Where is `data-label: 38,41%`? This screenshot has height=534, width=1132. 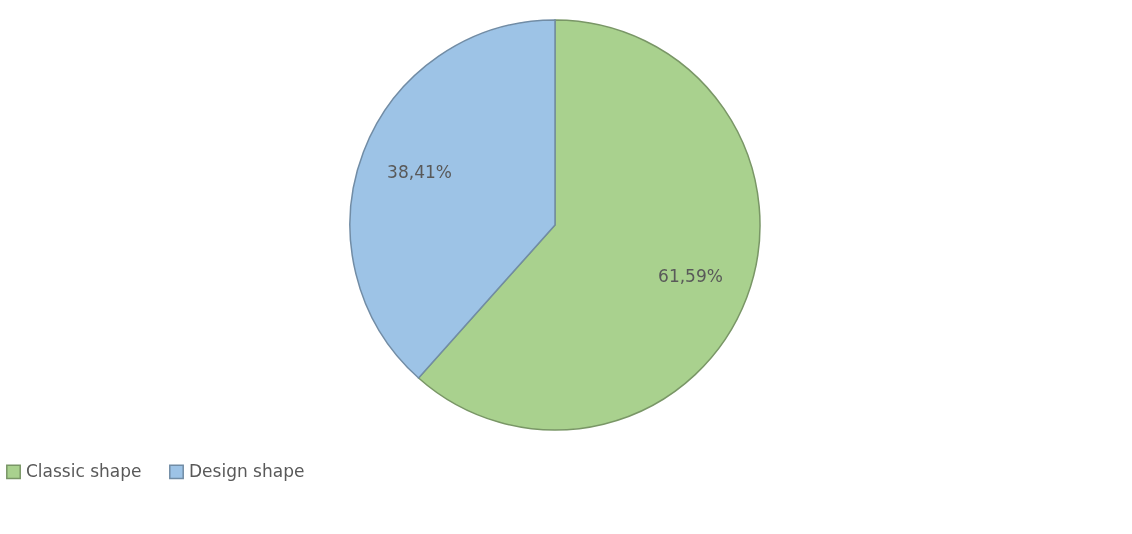
data-label: 38,41% is located at coordinates (419, 172).